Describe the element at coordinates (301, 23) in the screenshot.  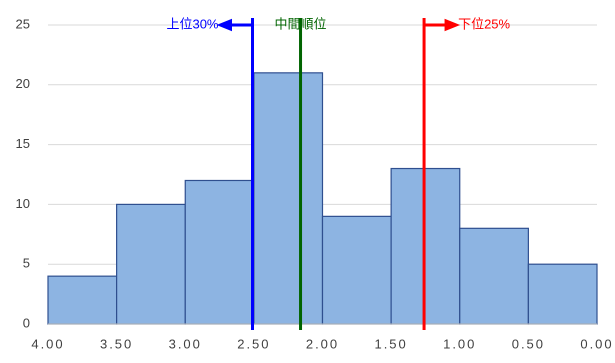
I see `marker-label: 中間順位` at that location.